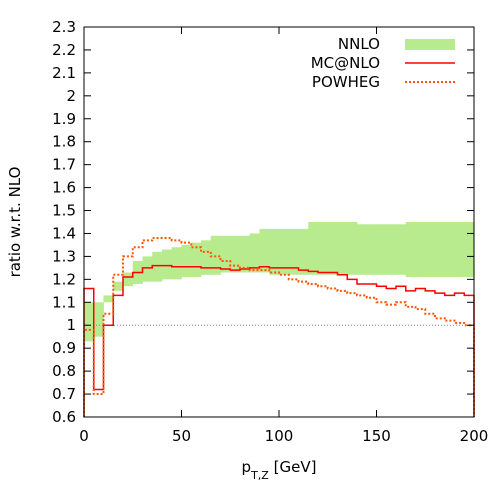  What do you see at coordinates (64, 279) in the screenshot?
I see `y-tick-label: 1.2` at bounding box center [64, 279].